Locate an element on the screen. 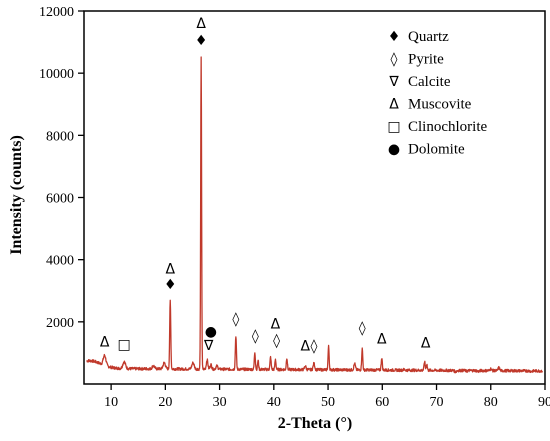 The height and width of the screenshot is (441, 550). x-tick-label: 70 is located at coordinates (437, 402).